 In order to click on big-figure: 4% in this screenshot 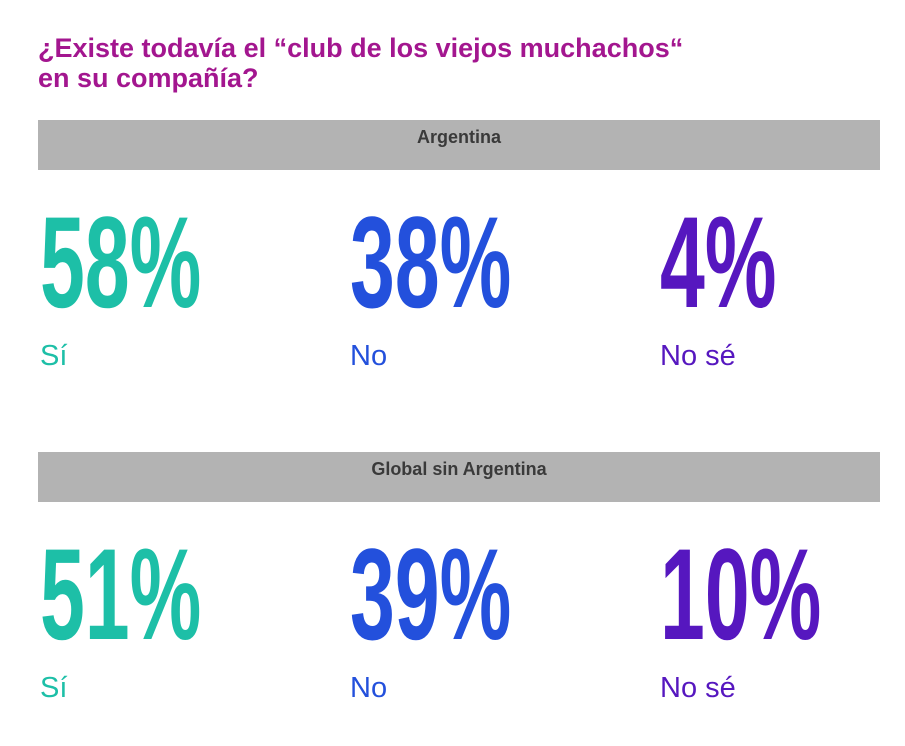, I will do `click(718, 261)`.